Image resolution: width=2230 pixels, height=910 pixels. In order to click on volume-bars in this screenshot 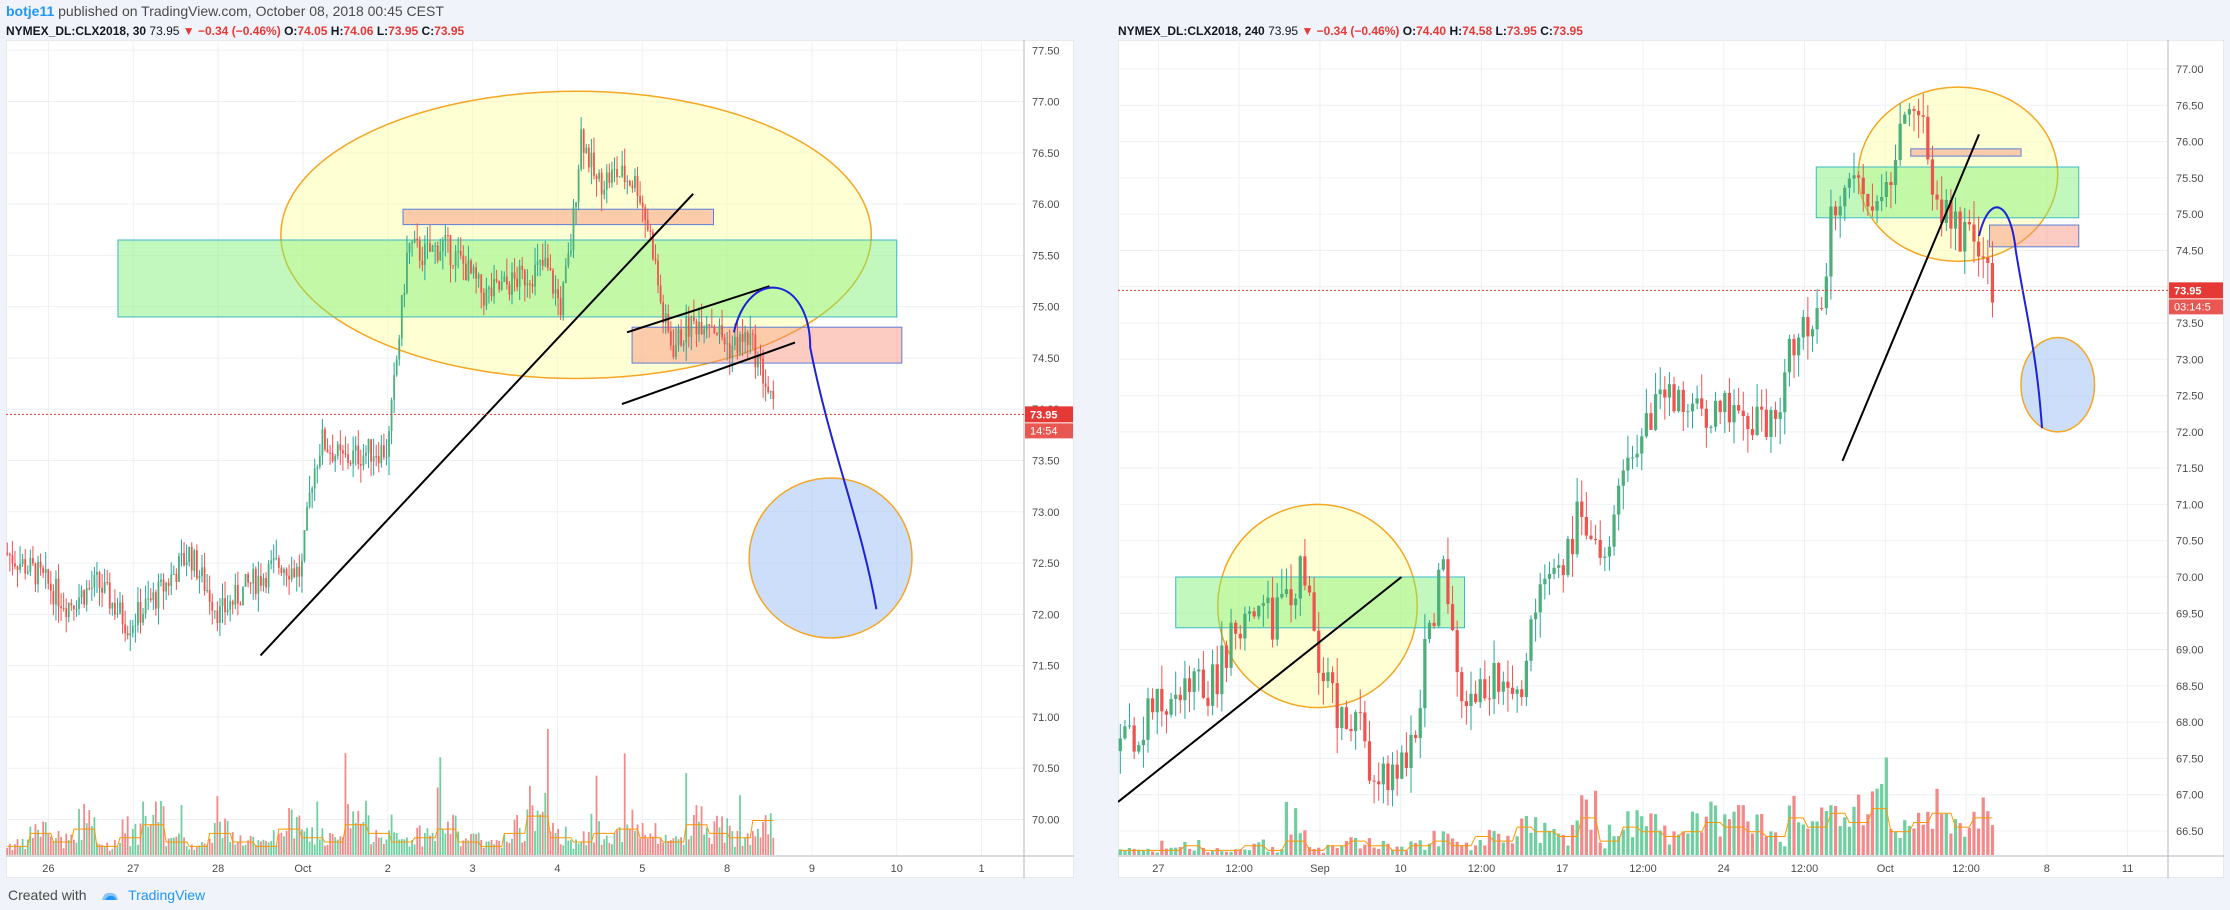, I will do `click(1556, 806)`.